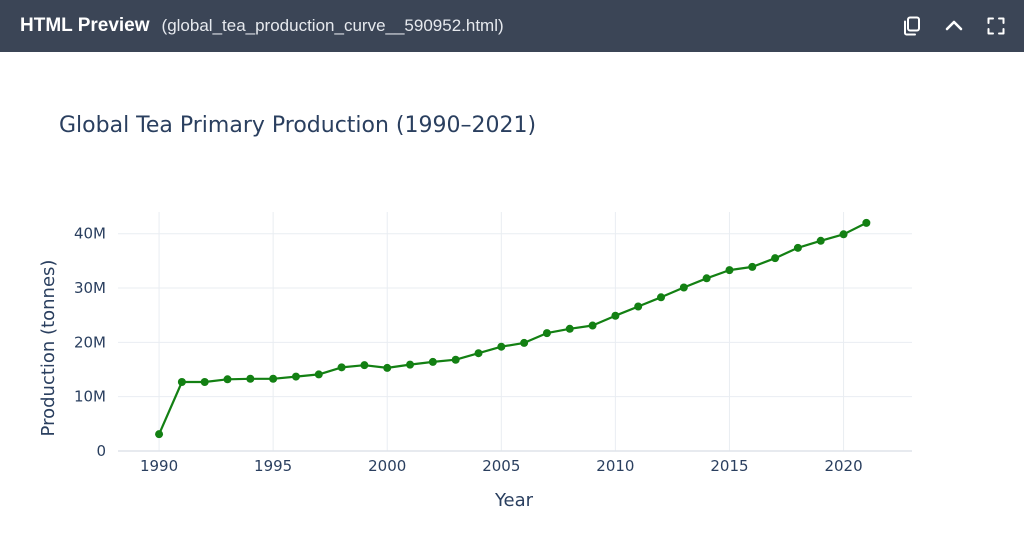 The width and height of the screenshot is (1024, 547). Describe the element at coordinates (85, 25) in the screenshot. I see `app-title: HTML Preview` at that location.